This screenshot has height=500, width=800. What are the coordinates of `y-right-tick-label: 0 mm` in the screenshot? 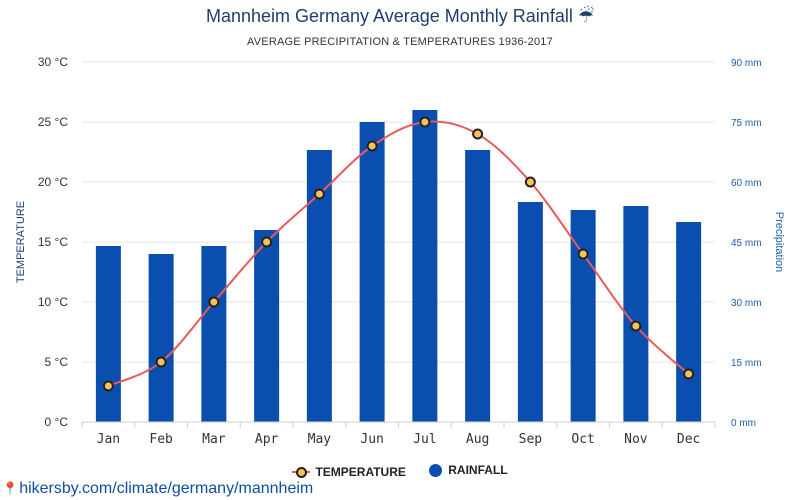 It's located at (743, 423).